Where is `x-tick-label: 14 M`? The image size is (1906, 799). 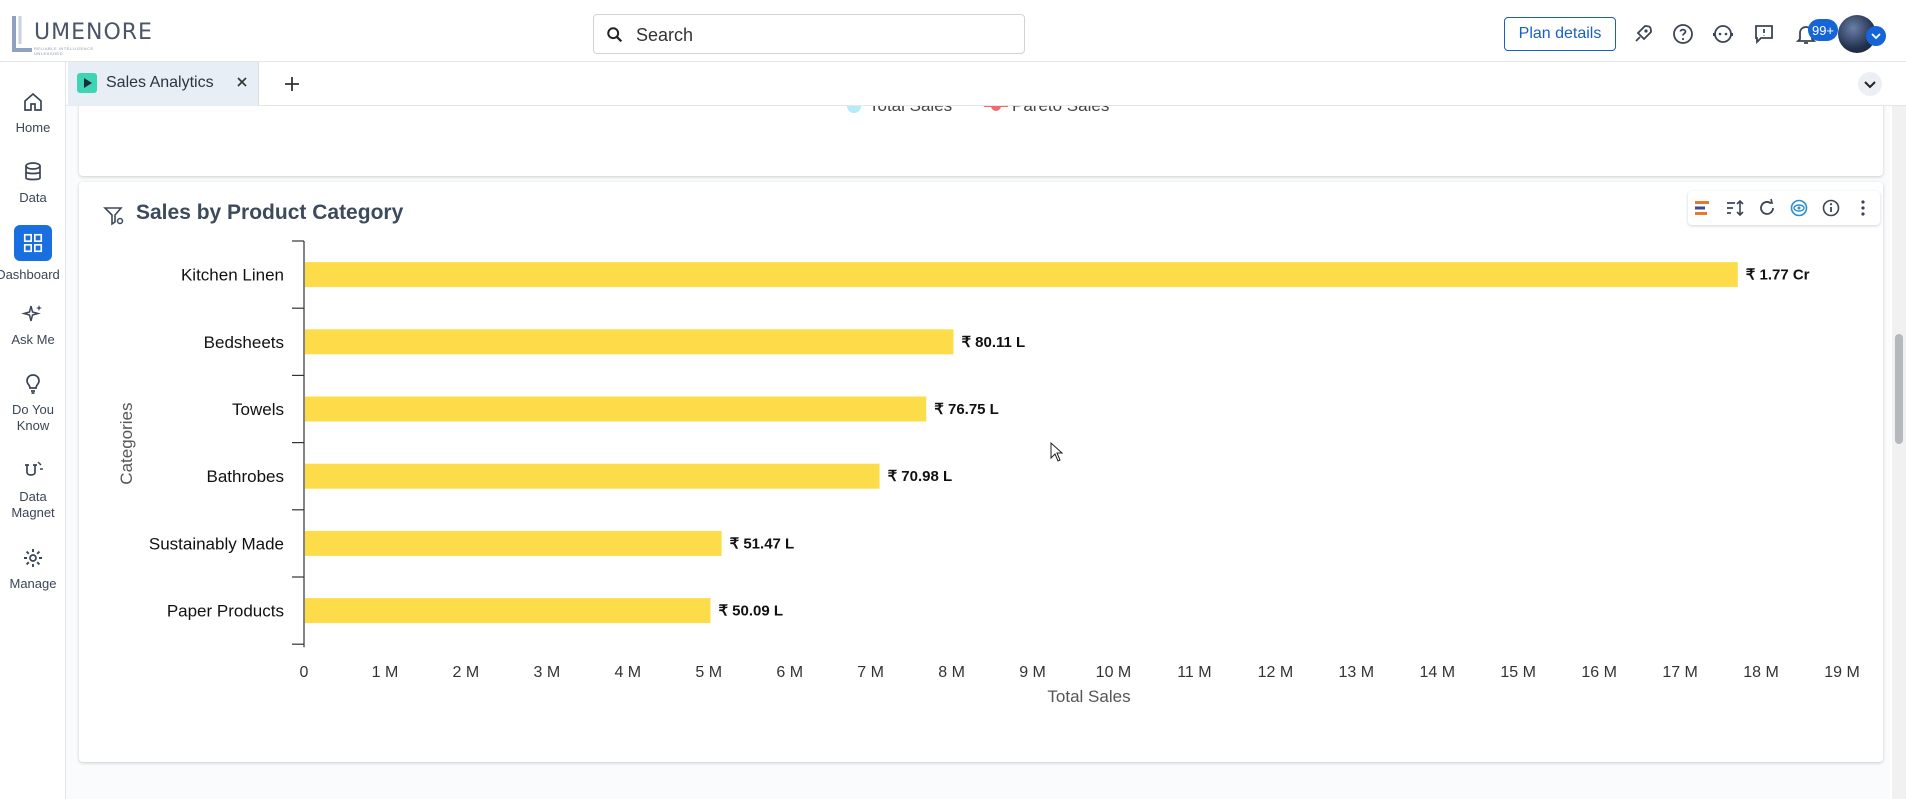 x-tick-label: 14 M is located at coordinates (1437, 672).